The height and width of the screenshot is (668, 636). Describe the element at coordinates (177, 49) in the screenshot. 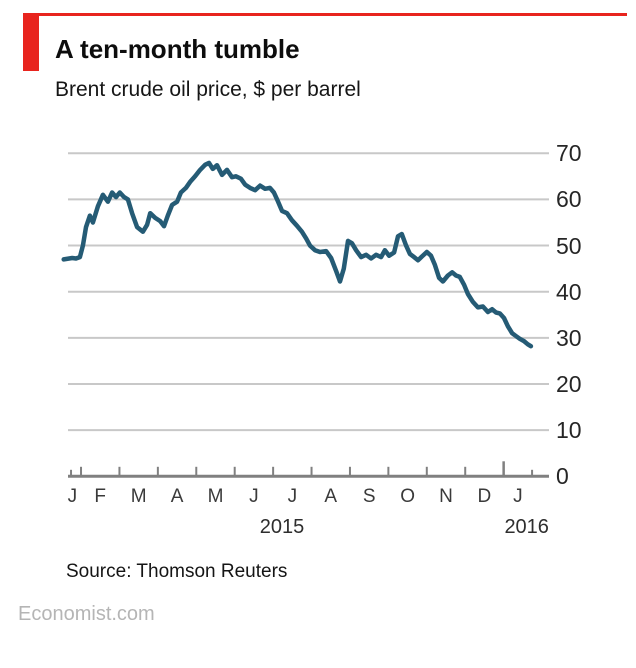

I see `chart-title: A ten-month tumble` at that location.